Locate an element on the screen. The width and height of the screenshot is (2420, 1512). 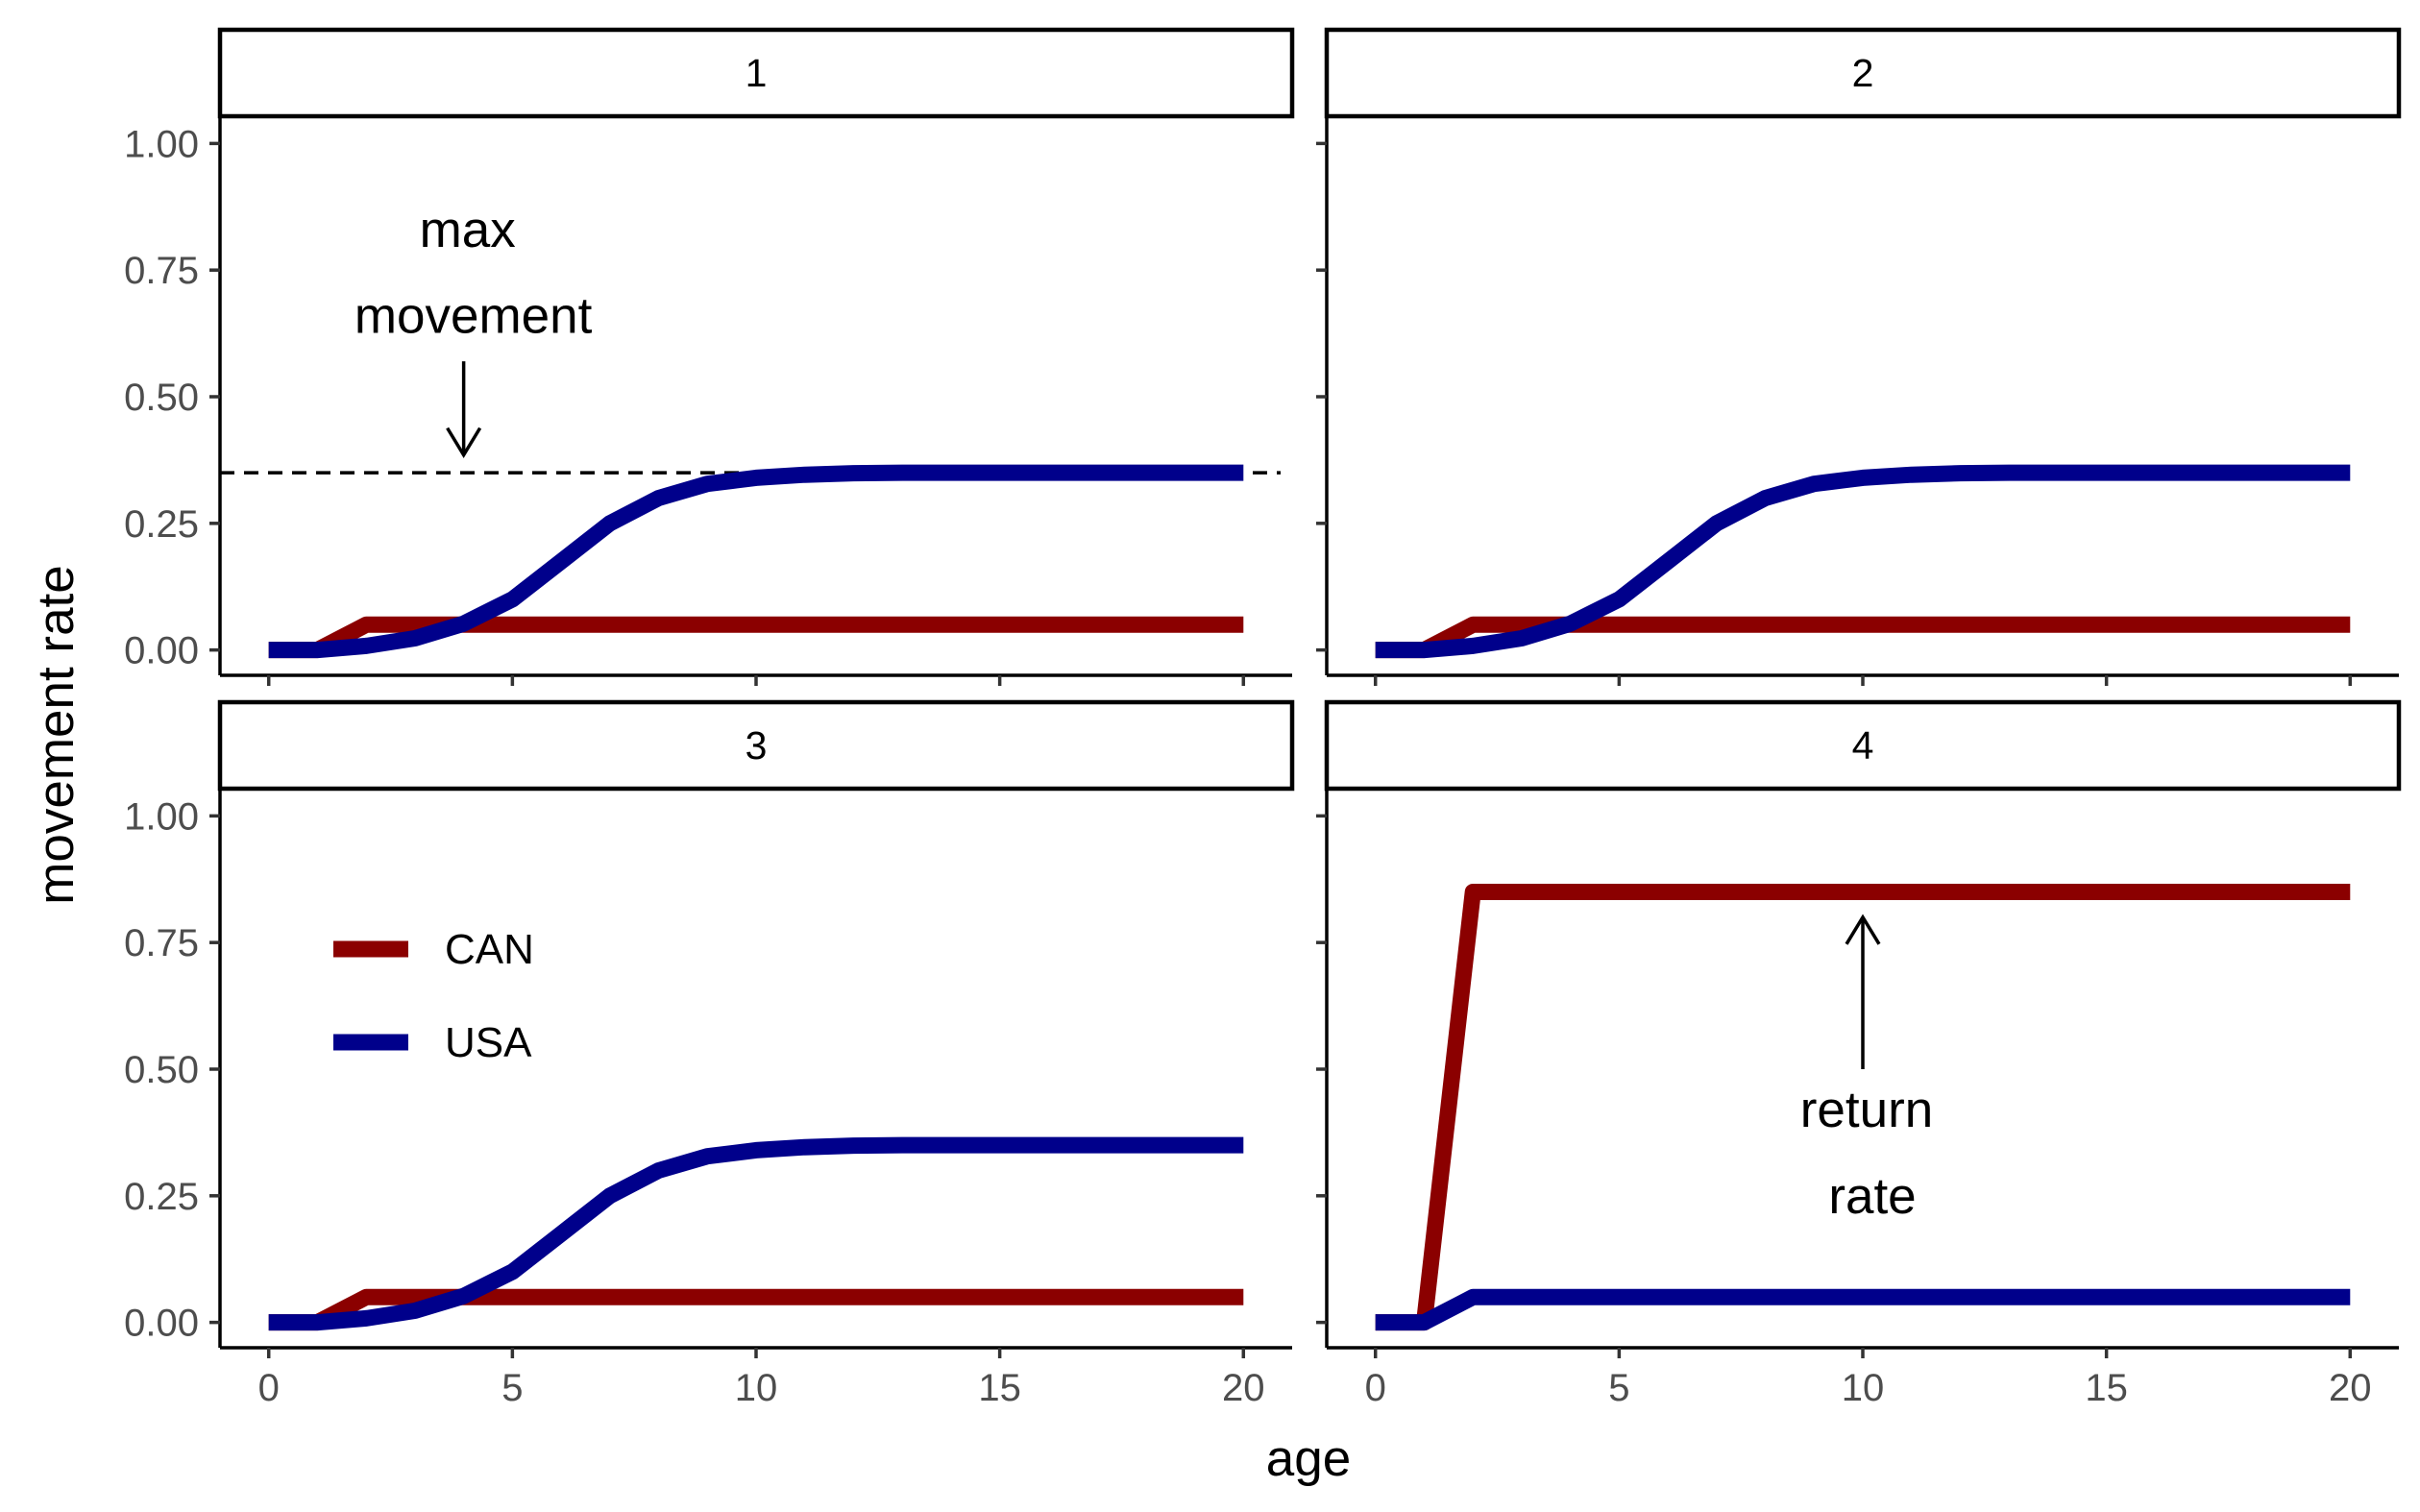
annotation-line-2: movement is located at coordinates (474, 316).